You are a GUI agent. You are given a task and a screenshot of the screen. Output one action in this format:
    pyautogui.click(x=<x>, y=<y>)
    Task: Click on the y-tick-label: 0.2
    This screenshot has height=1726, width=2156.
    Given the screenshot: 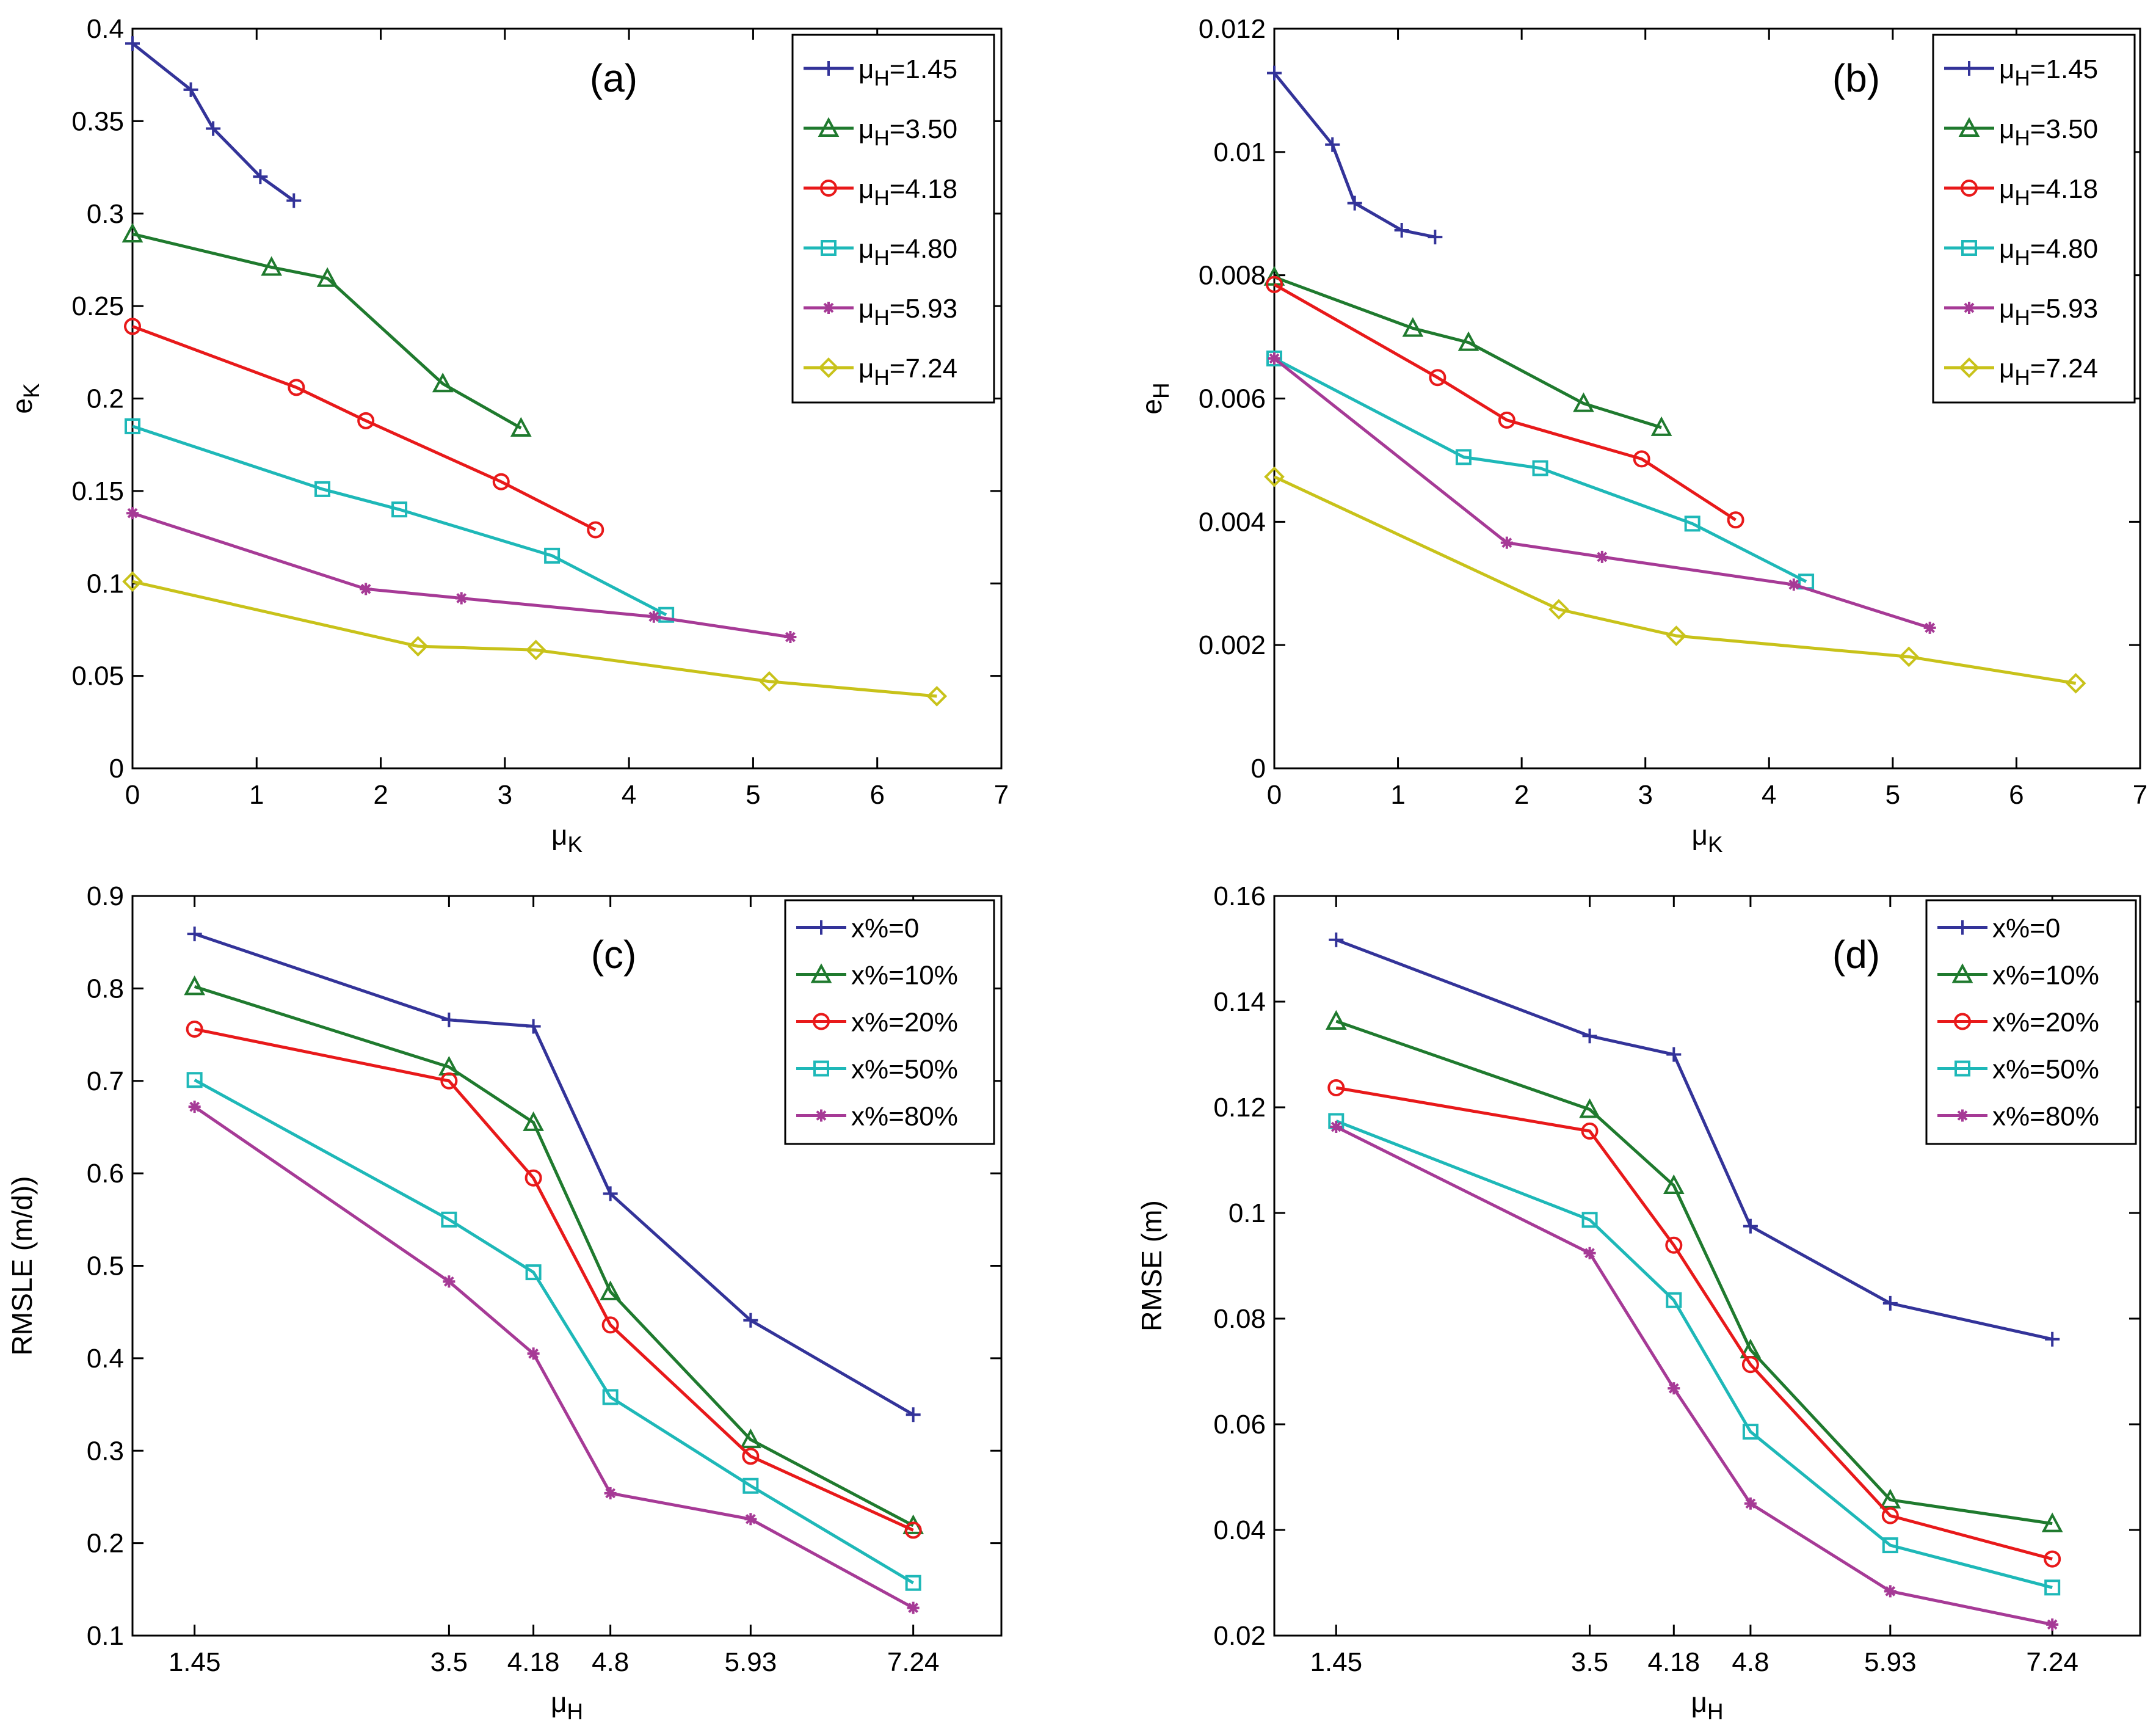 What is the action you would take?
    pyautogui.click(x=105, y=1544)
    